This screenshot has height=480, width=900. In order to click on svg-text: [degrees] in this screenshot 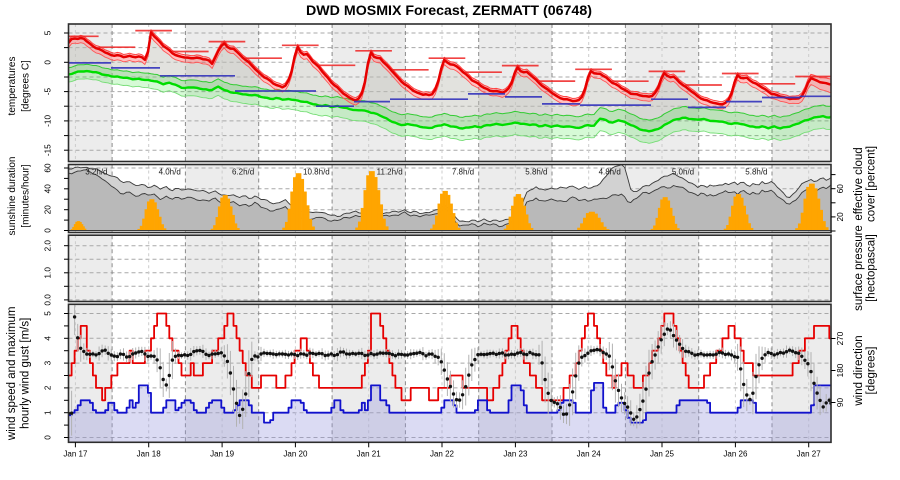, I will do `click(872, 371)`.